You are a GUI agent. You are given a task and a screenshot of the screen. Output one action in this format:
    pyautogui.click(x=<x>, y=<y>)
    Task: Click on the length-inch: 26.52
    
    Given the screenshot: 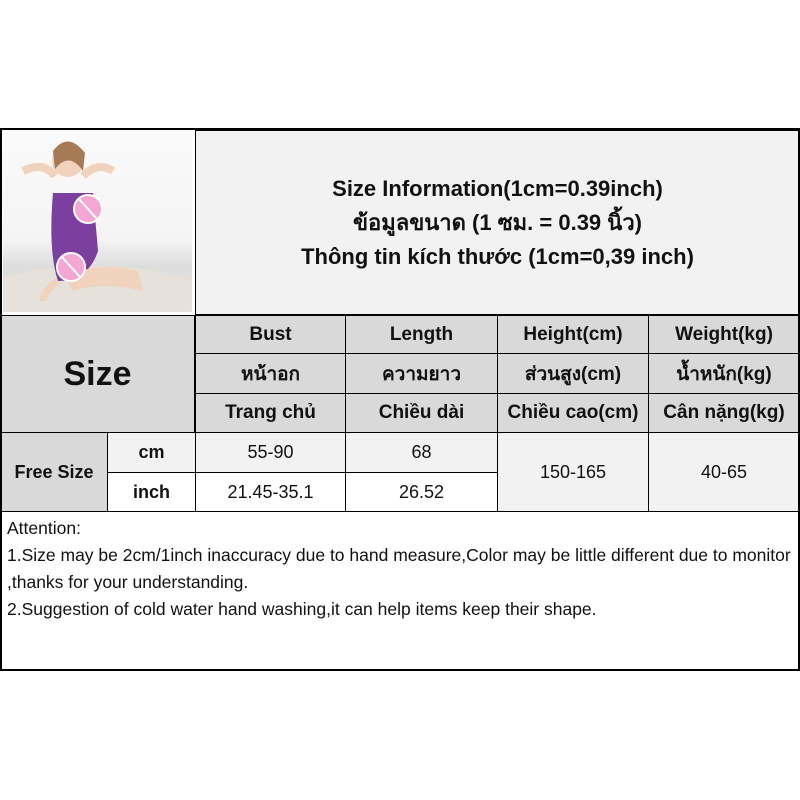 What is the action you would take?
    pyautogui.click(x=421, y=492)
    